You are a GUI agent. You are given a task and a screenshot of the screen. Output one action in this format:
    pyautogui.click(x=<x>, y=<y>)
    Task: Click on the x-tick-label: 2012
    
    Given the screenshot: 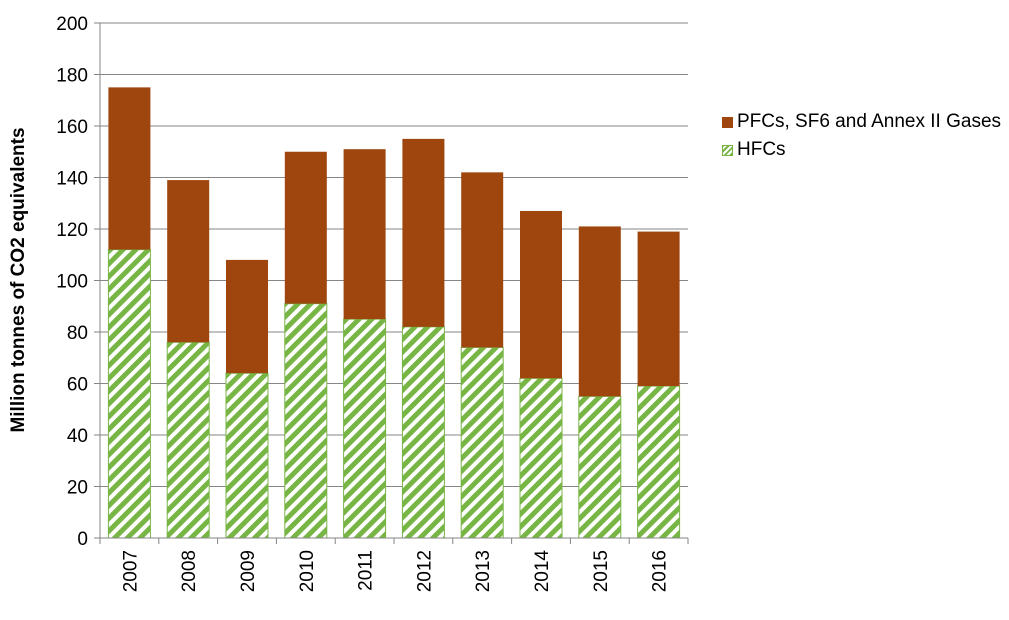 What is the action you would take?
    pyautogui.click(x=424, y=571)
    